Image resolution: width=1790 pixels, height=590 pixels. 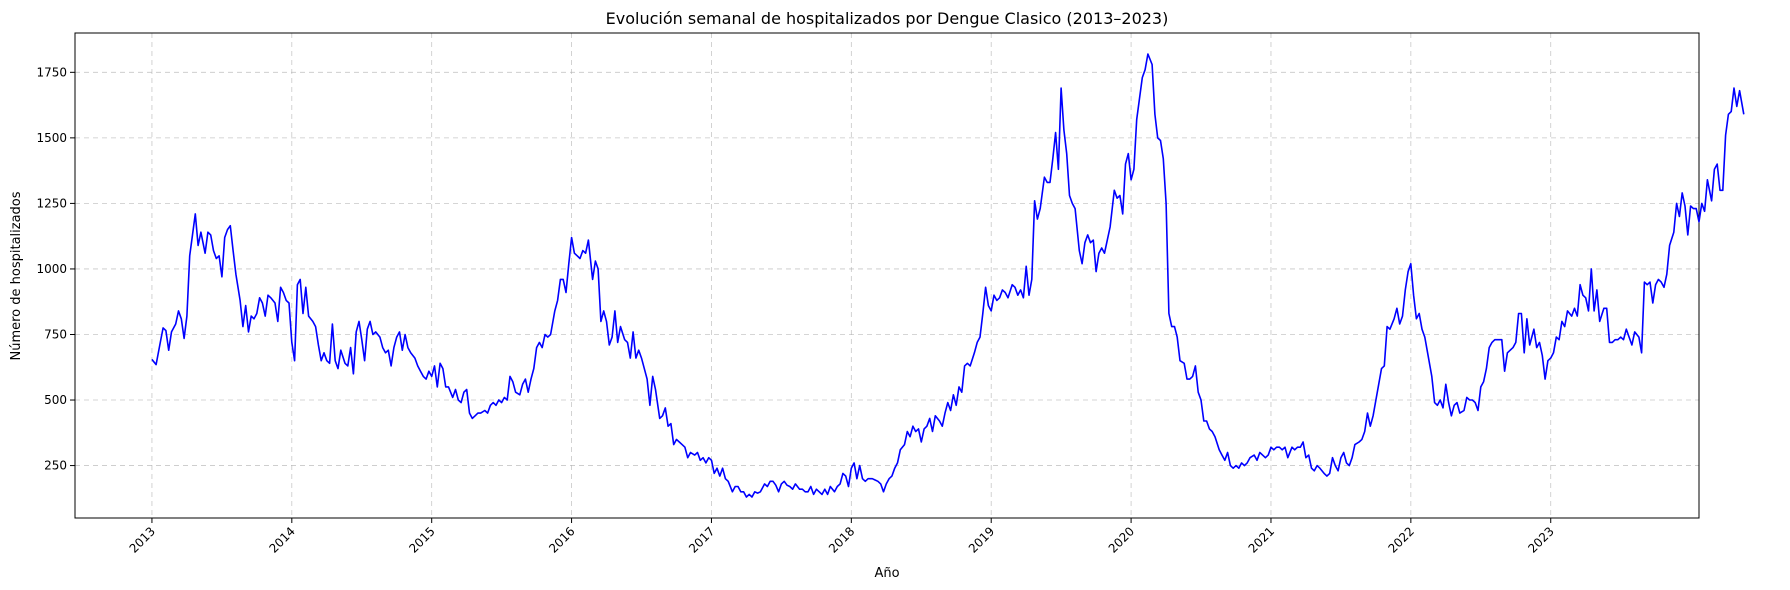 I want to click on x-tick-label: 2016, so click(x=561, y=539).